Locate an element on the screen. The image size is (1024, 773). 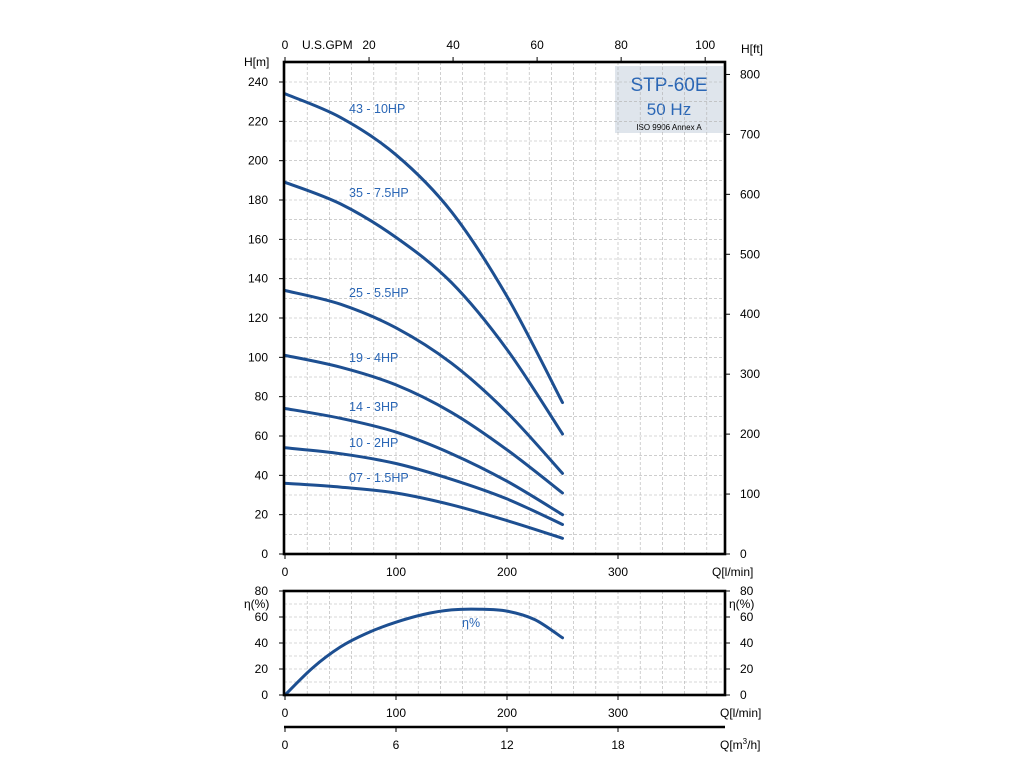
eff-ytick-label-60: 60 is located at coordinates (262, 617).